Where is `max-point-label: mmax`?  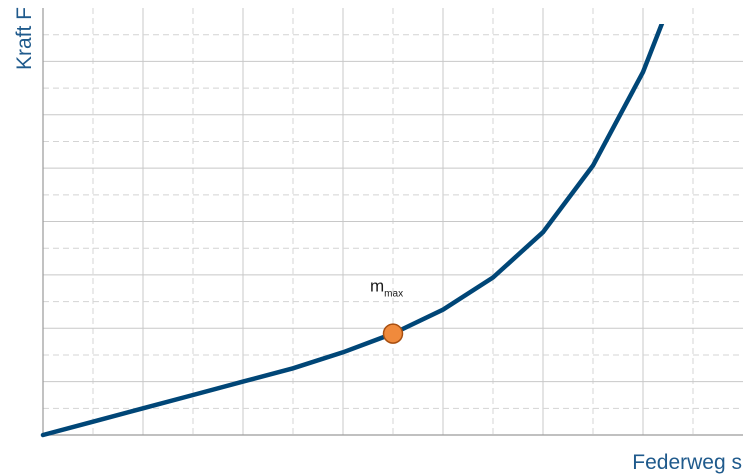 max-point-label: mmax is located at coordinates (386, 288).